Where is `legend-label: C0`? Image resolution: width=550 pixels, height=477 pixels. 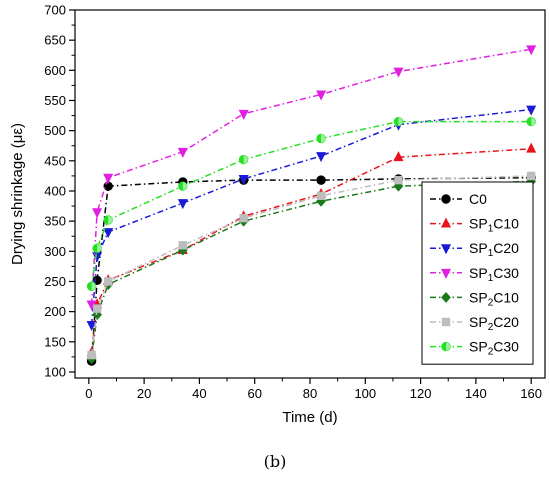
legend-label: C0 is located at coordinates (478, 199).